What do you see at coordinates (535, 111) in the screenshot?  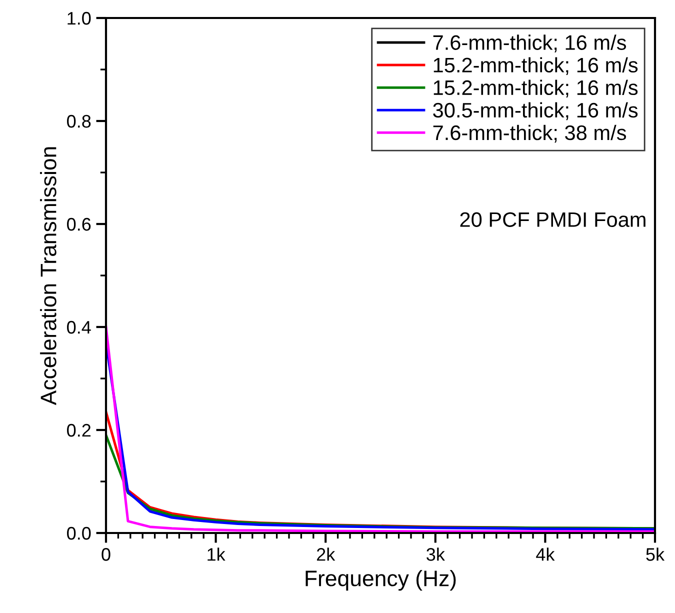 I see `legend-label: 30.5-mm-thick; 16 m/s` at bounding box center [535, 111].